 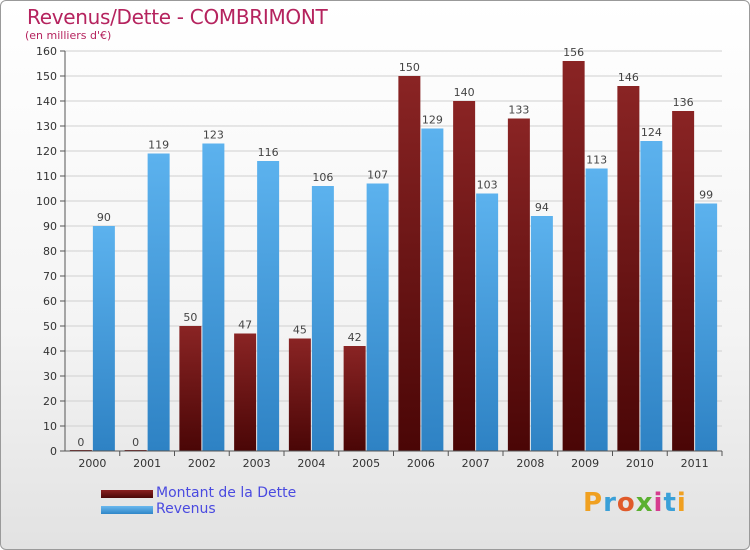 I want to click on bar-revenus-2011, so click(x=706, y=327).